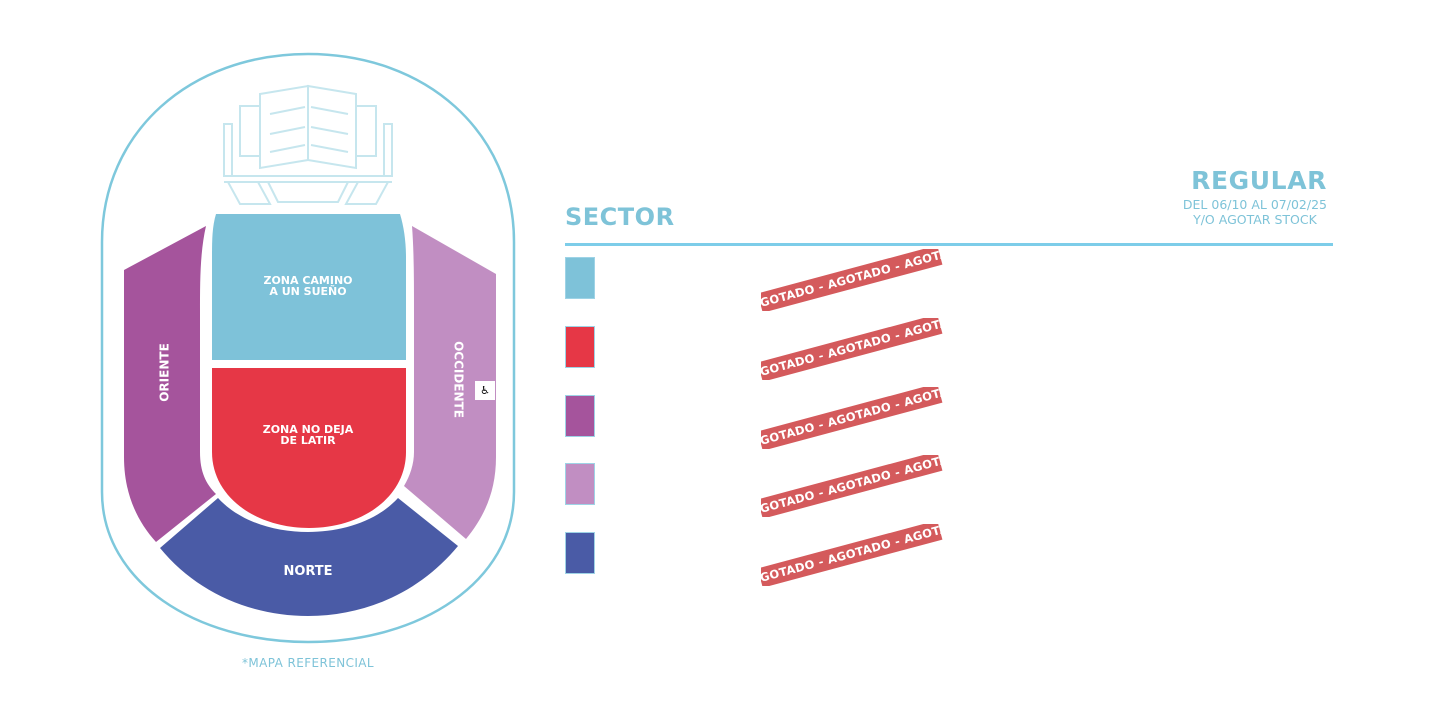 This screenshot has height=722, width=1440. Describe the element at coordinates (1255, 219) in the screenshot. I see `regular-stock-note: Y/O AGOTAR STOCK` at that location.